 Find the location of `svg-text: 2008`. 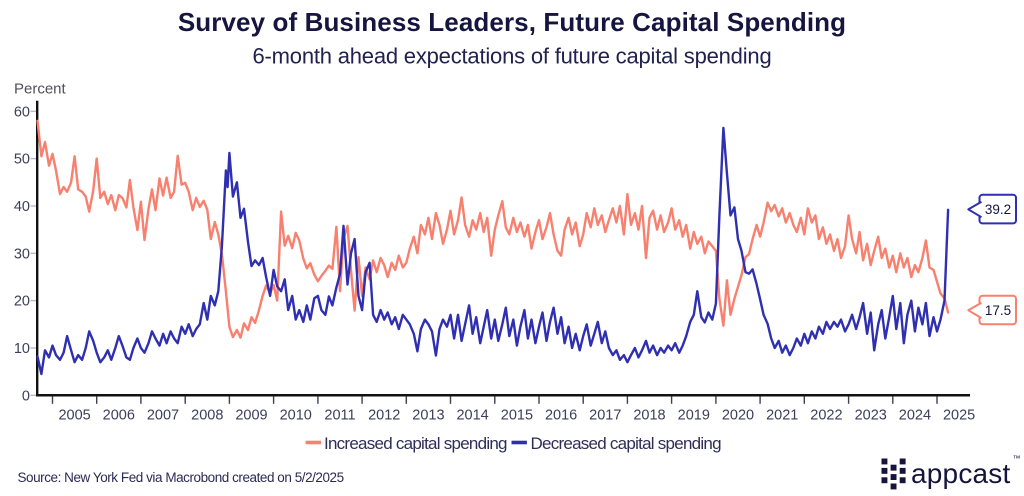

svg-text: 2008 is located at coordinates (207, 416).